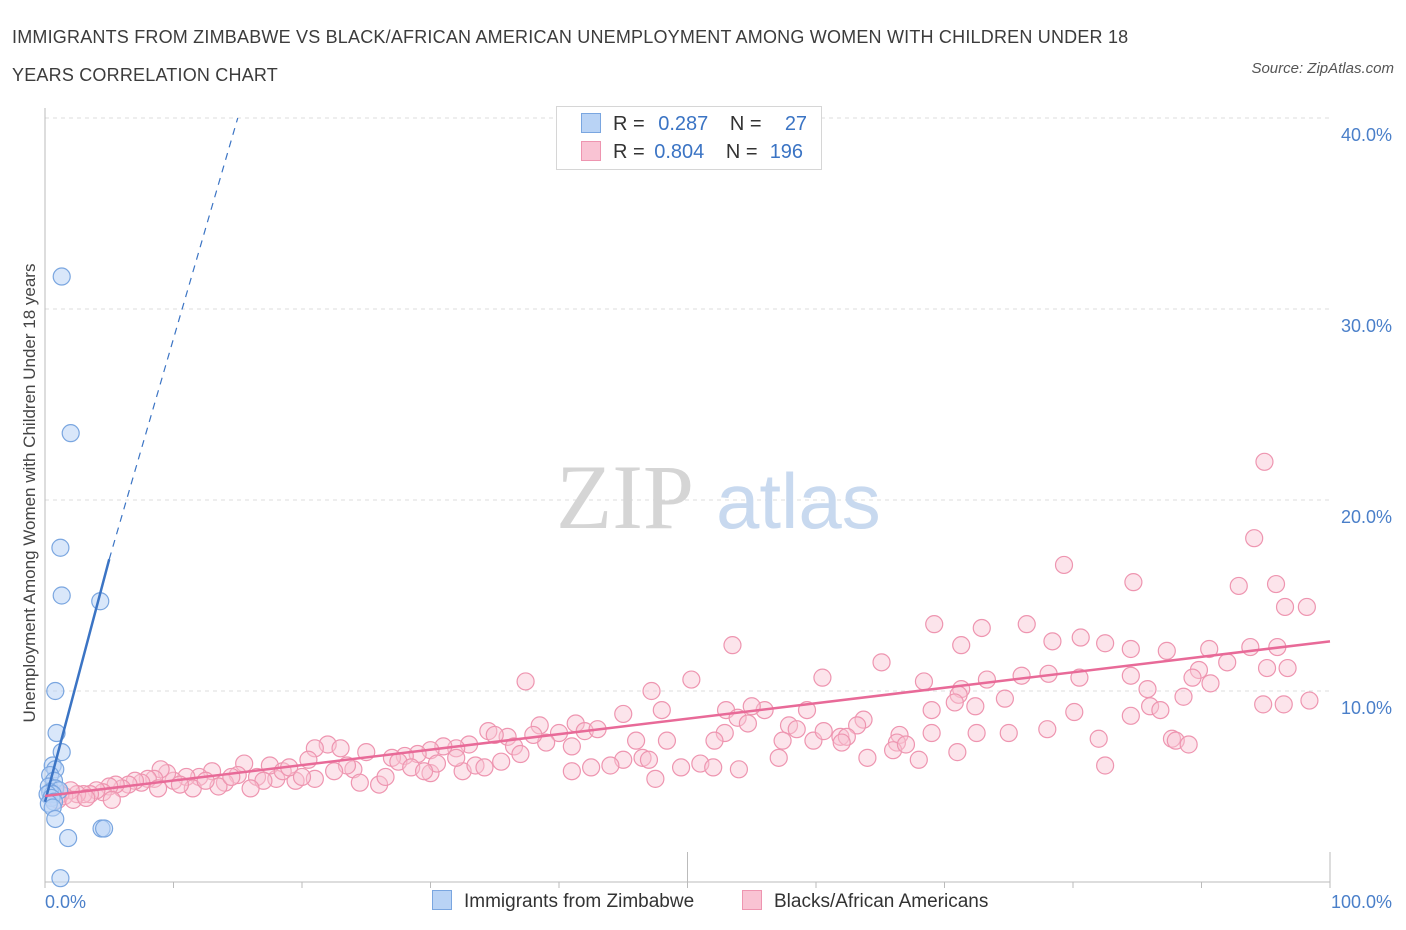 Image resolution: width=1406 pixels, height=930 pixels. Describe the element at coordinates (1366, 517) in the screenshot. I see `y-tick-label: 20.0%` at that location.